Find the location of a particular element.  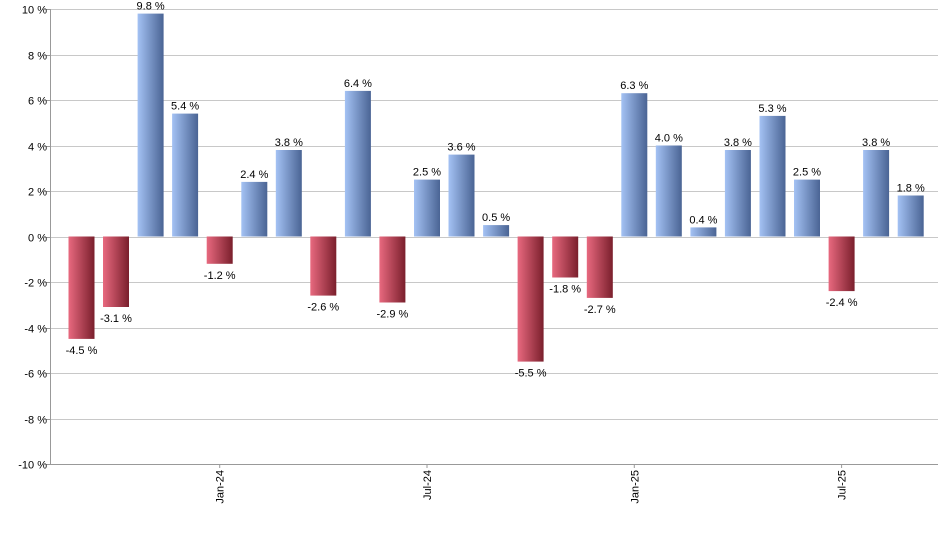

bar-value-label: 2.4 % is located at coordinates (254, 175).